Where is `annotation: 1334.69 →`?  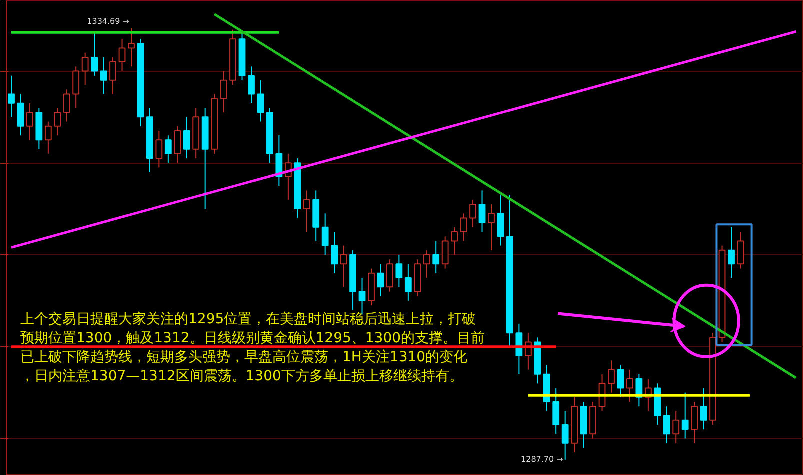
annotation: 1334.69 → is located at coordinates (108, 21).